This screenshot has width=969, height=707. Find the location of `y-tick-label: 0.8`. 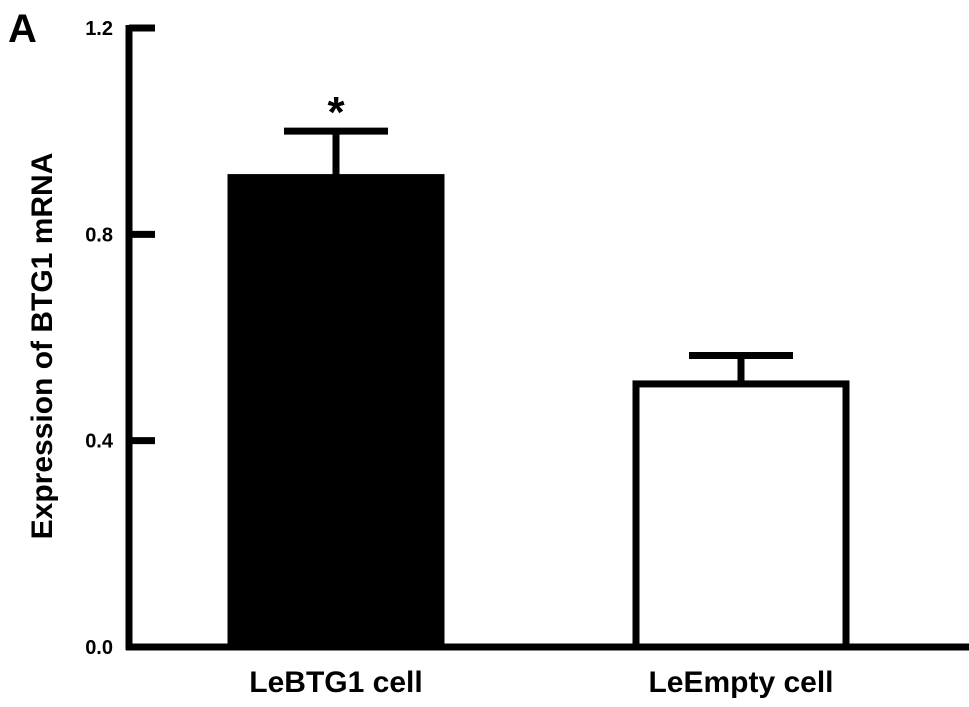

y-tick-label: 0.8 is located at coordinates (99, 235).